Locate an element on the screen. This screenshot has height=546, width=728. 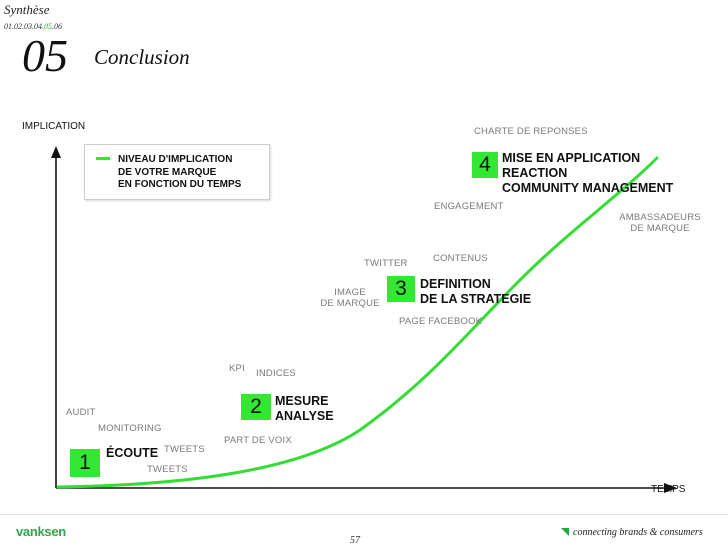
label-image-de-marque-line-2: DE MARQUE is located at coordinates (350, 303).